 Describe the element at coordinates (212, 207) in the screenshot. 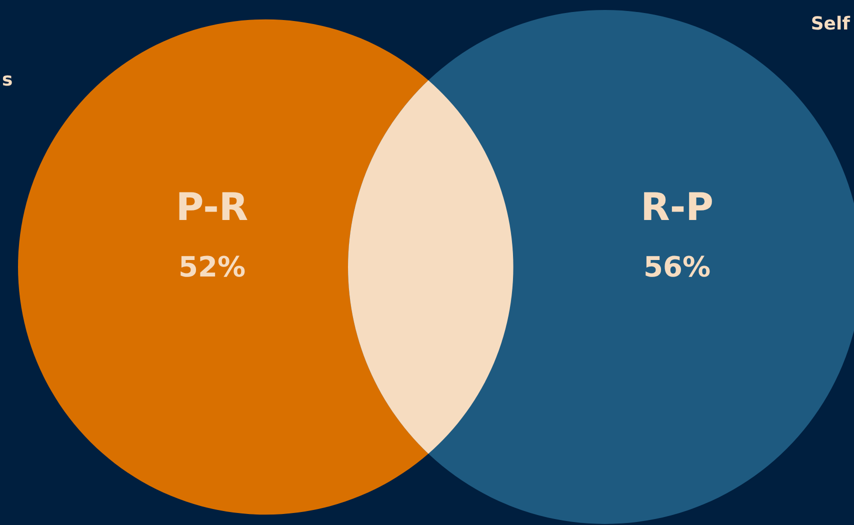

I see `category-label: P-R` at that location.